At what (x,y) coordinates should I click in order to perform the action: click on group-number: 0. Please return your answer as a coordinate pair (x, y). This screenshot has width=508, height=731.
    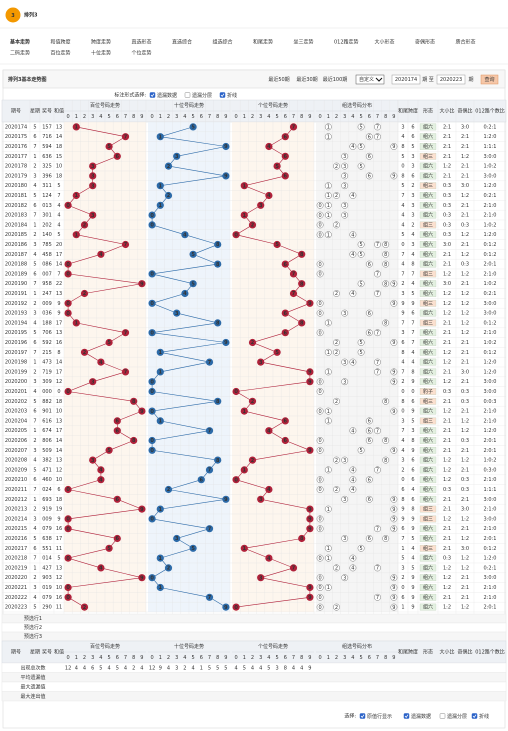
    Looking at the image, I should click on (320, 314).